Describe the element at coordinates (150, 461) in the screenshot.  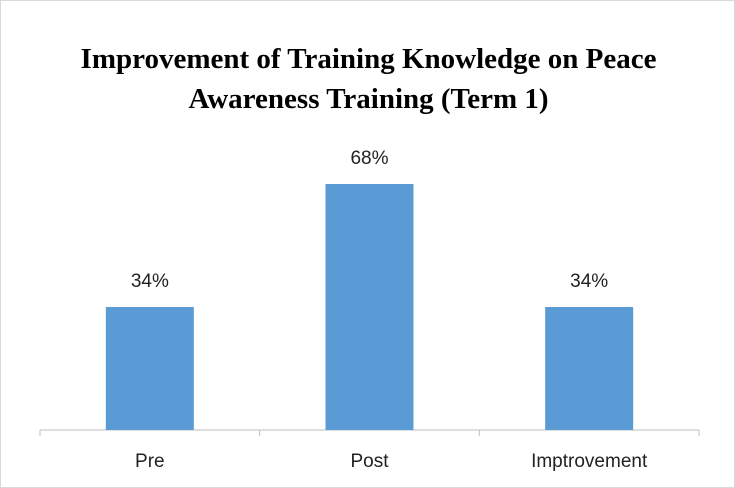
I see `x-tick-label: Pre` at that location.